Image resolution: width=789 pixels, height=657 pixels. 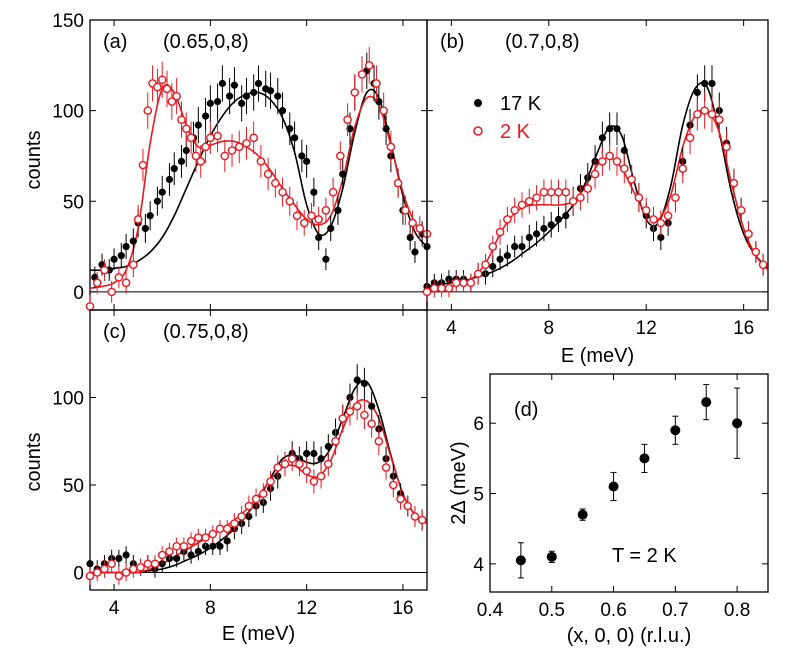 What do you see at coordinates (34, 462) in the screenshot?
I see `y-axis-label: counts` at bounding box center [34, 462].